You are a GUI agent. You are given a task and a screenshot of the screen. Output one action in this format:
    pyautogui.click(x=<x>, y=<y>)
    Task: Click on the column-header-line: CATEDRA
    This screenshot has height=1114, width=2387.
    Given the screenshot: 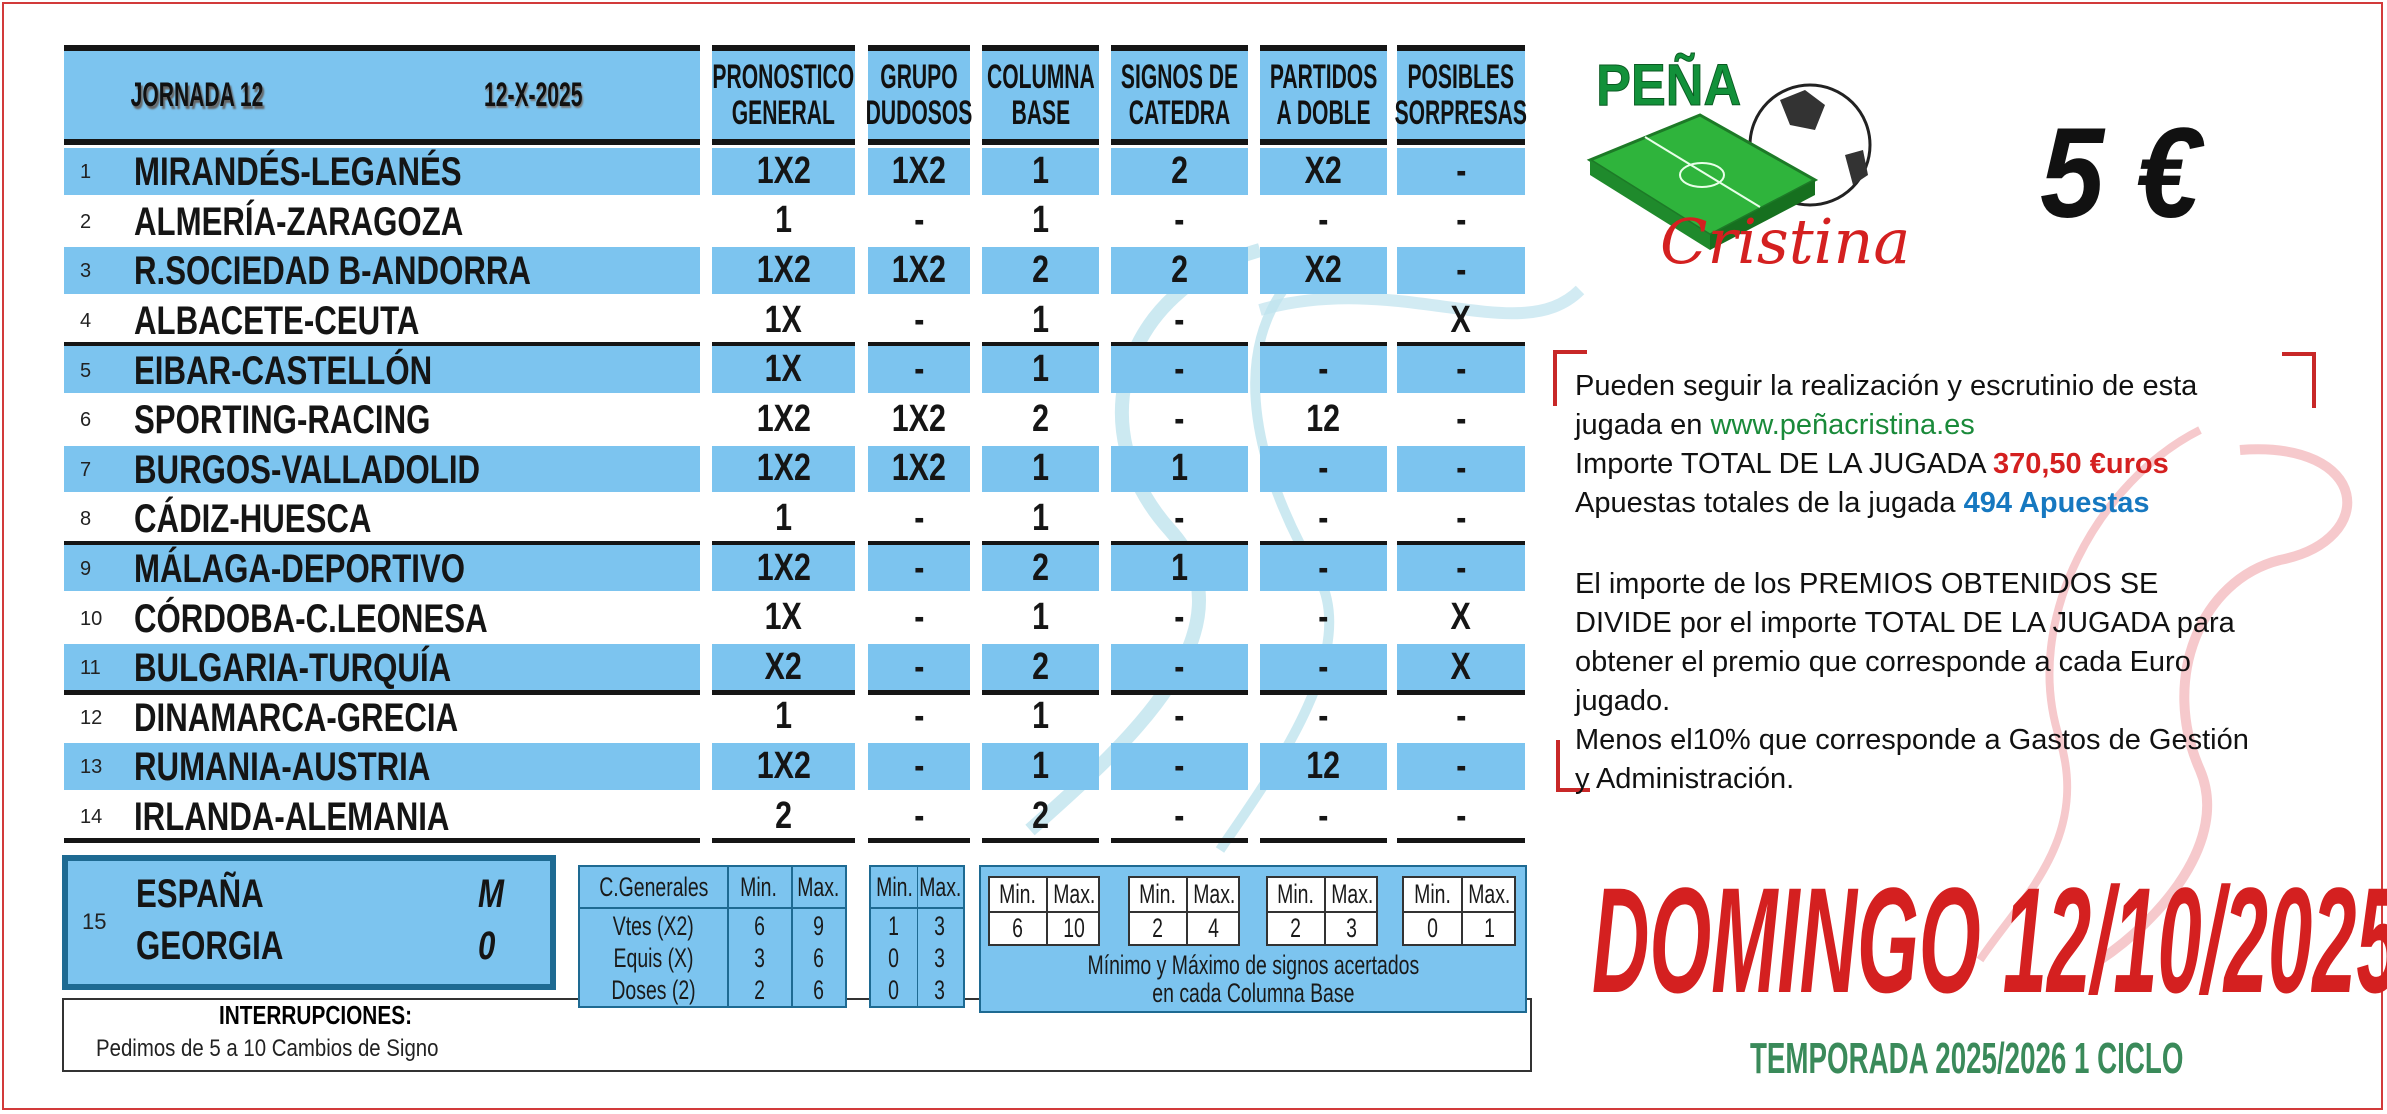 What is the action you would take?
    pyautogui.click(x=1179, y=113)
    